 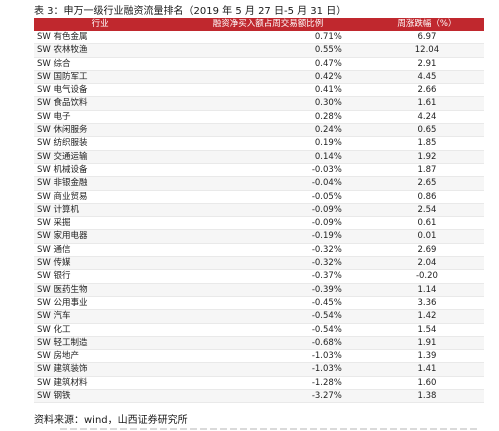 What do you see at coordinates (426, 183) in the screenshot?
I see `weekly-change-cell: 2.65` at bounding box center [426, 183].